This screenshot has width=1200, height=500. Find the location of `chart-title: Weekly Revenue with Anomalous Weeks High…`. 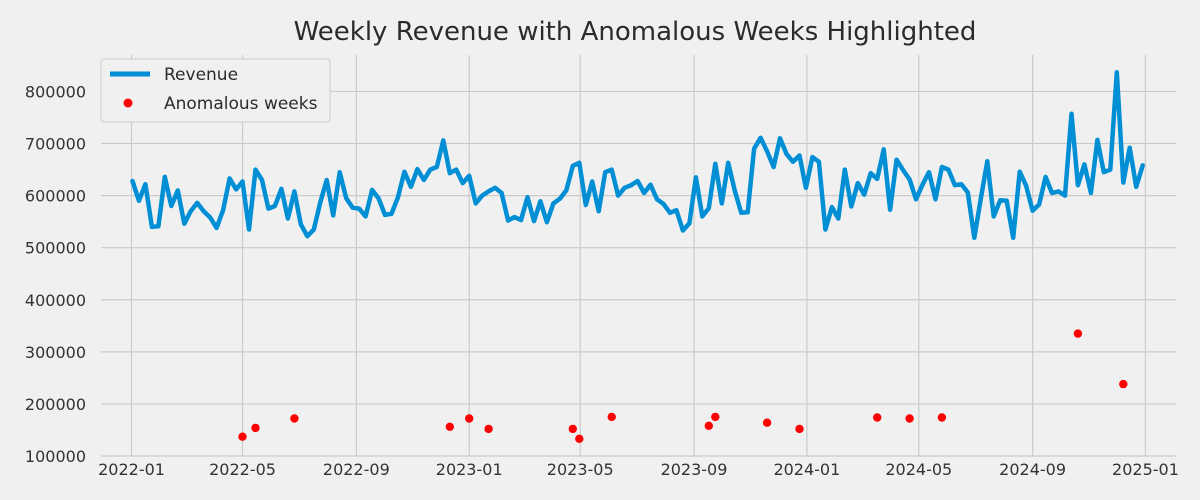

chart-title: Weekly Revenue with Anomalous Weeks High… is located at coordinates (635, 32).